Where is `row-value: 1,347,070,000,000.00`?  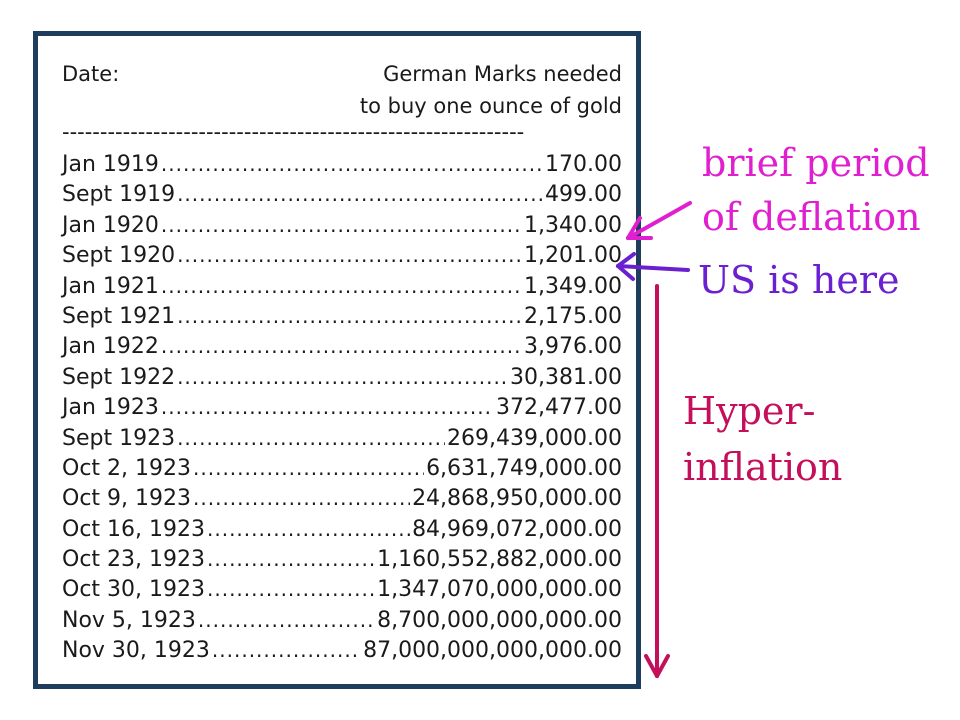
row-value: 1,347,070,000,000.00 is located at coordinates (499, 590).